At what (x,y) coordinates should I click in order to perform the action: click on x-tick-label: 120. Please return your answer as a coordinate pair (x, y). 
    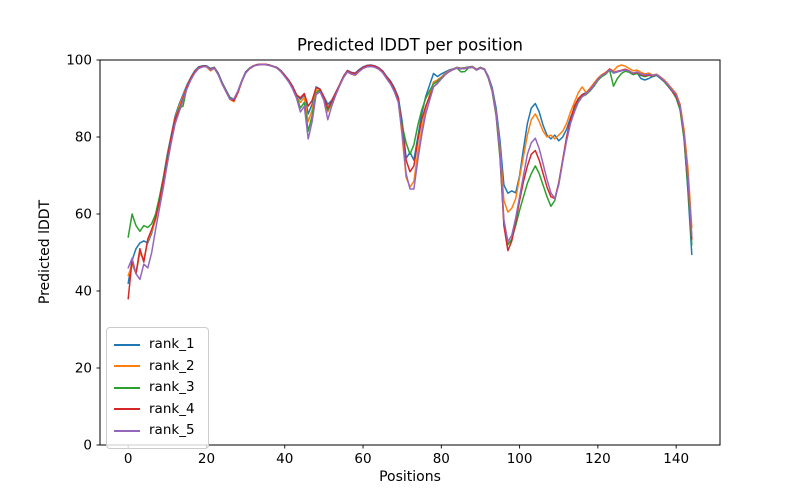
    Looking at the image, I should click on (598, 459).